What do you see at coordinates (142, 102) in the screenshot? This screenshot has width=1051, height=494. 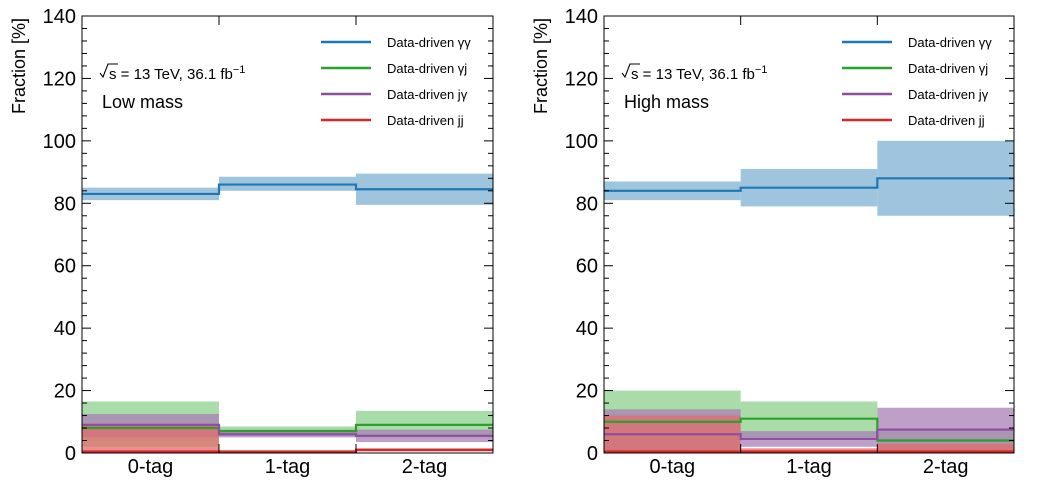 I see `panel-label: Low mass` at bounding box center [142, 102].